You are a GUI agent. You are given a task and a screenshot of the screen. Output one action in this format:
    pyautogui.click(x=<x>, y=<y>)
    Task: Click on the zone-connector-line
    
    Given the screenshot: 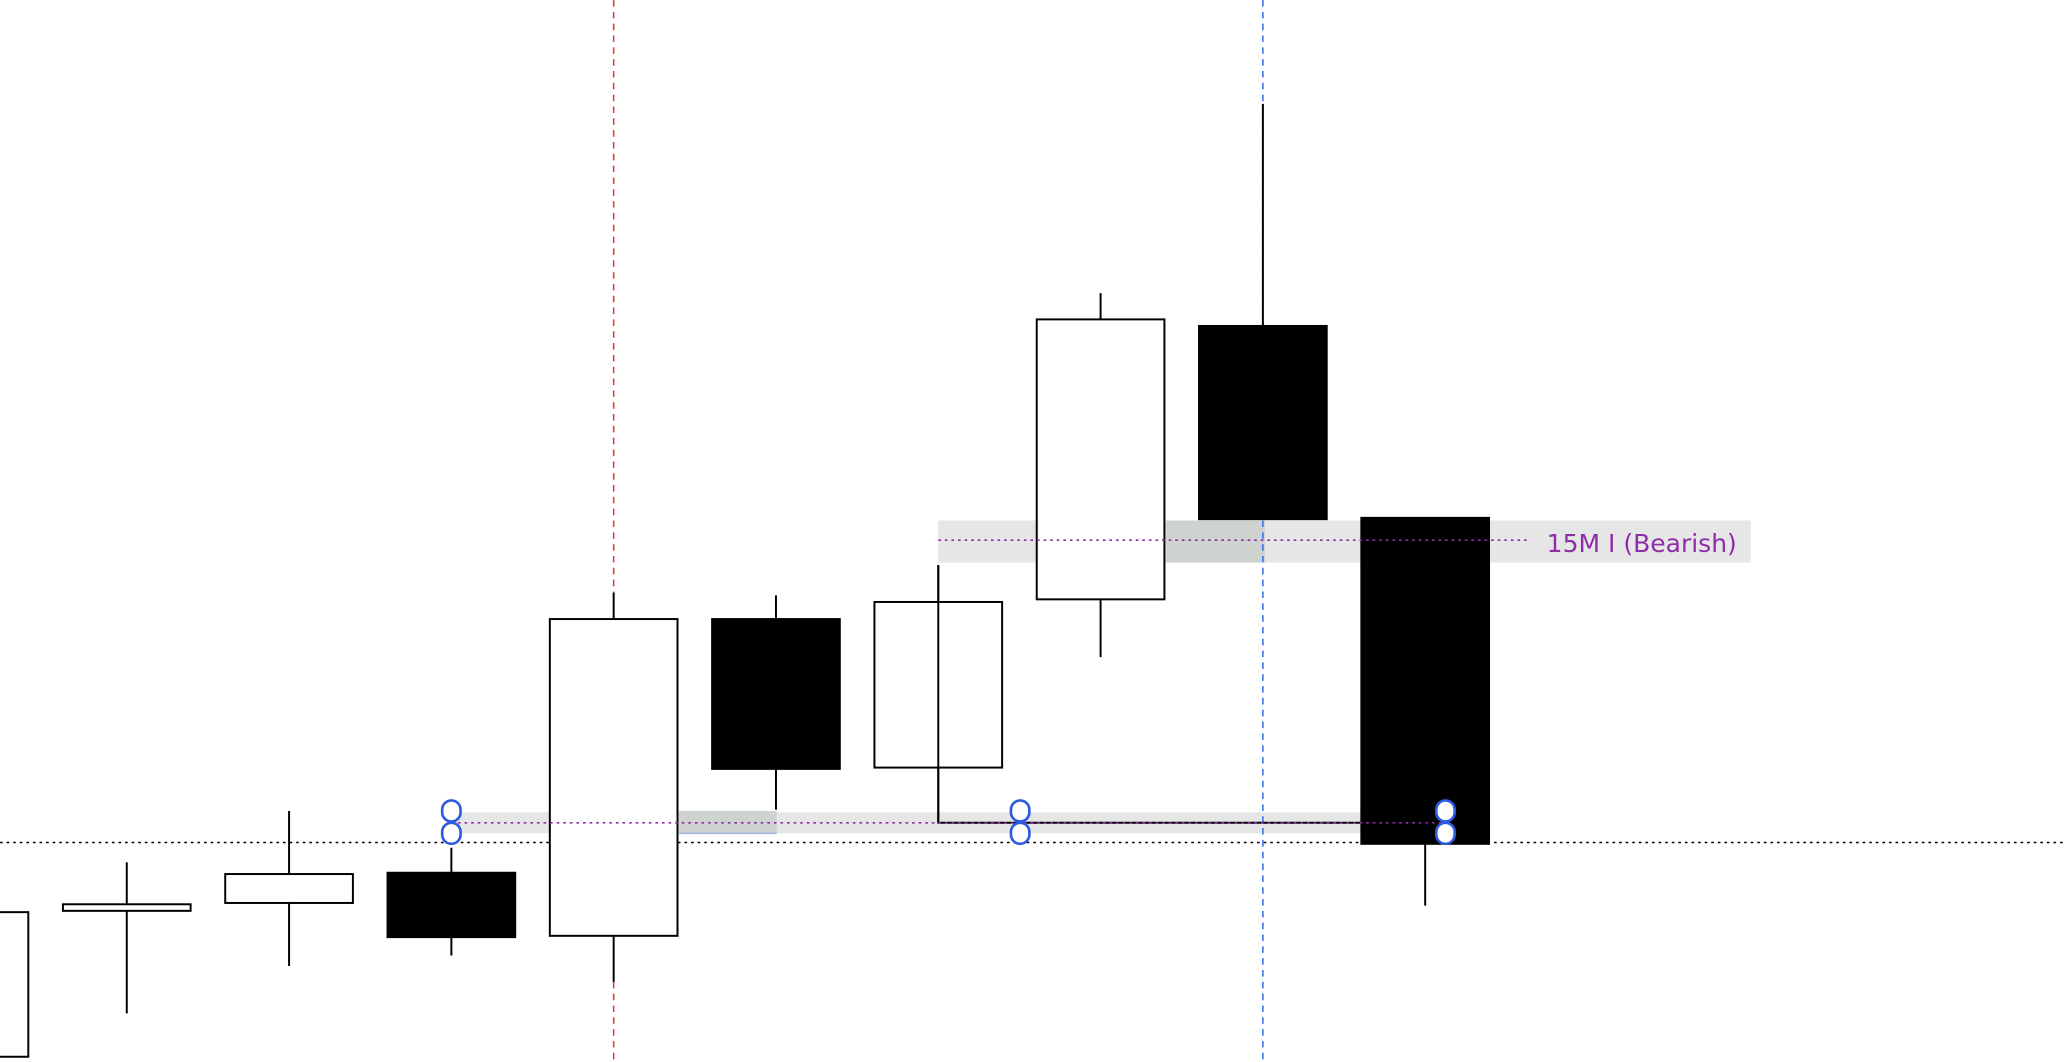 What is the action you would take?
    pyautogui.click(x=1149, y=694)
    